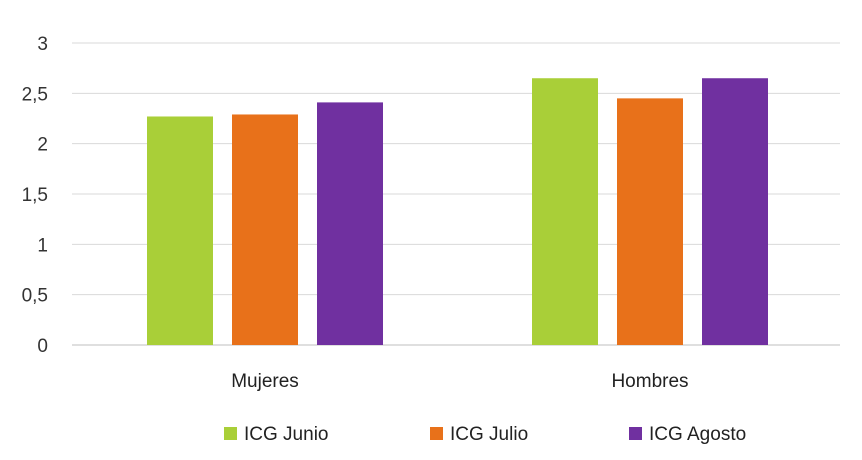 Image resolution: width=862 pixels, height=460 pixels. Describe the element at coordinates (35, 296) in the screenshot. I see `y-tick-label: 0,5` at that location.